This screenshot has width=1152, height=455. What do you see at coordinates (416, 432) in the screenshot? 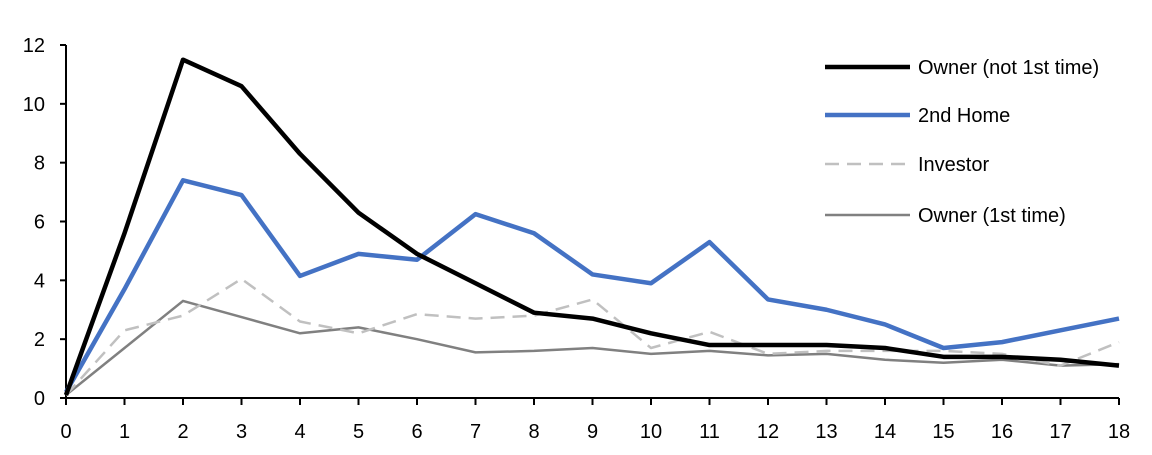
I see `x-tick-label: 6` at bounding box center [416, 432].